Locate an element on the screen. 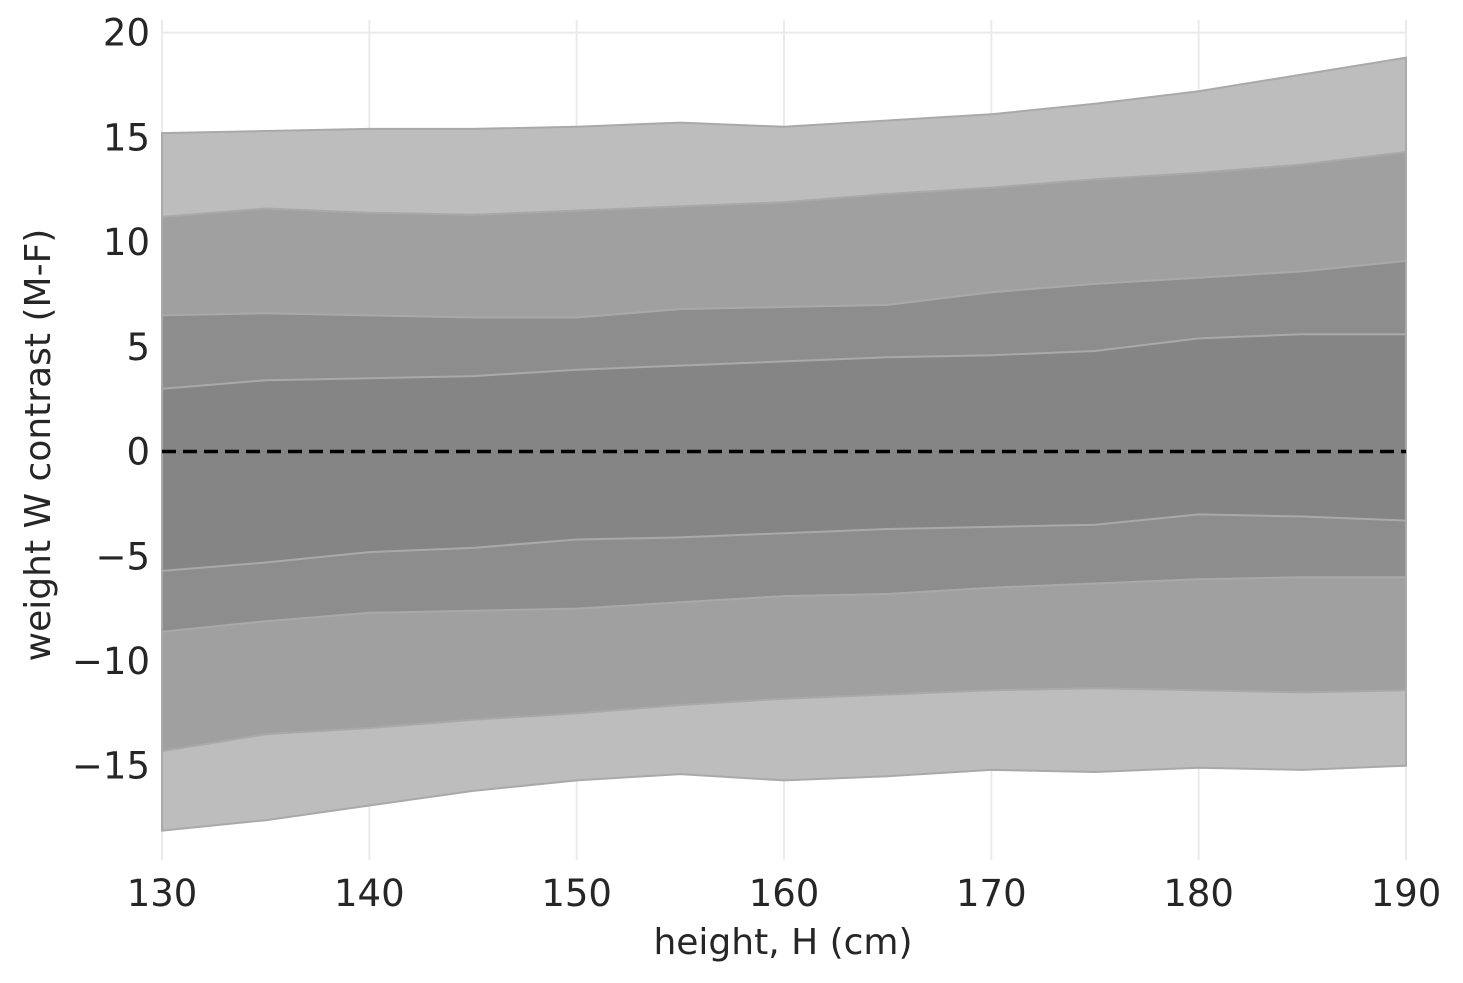 This screenshot has width=1463, height=983. y-tick-label-5: 10 is located at coordinates (126, 242).